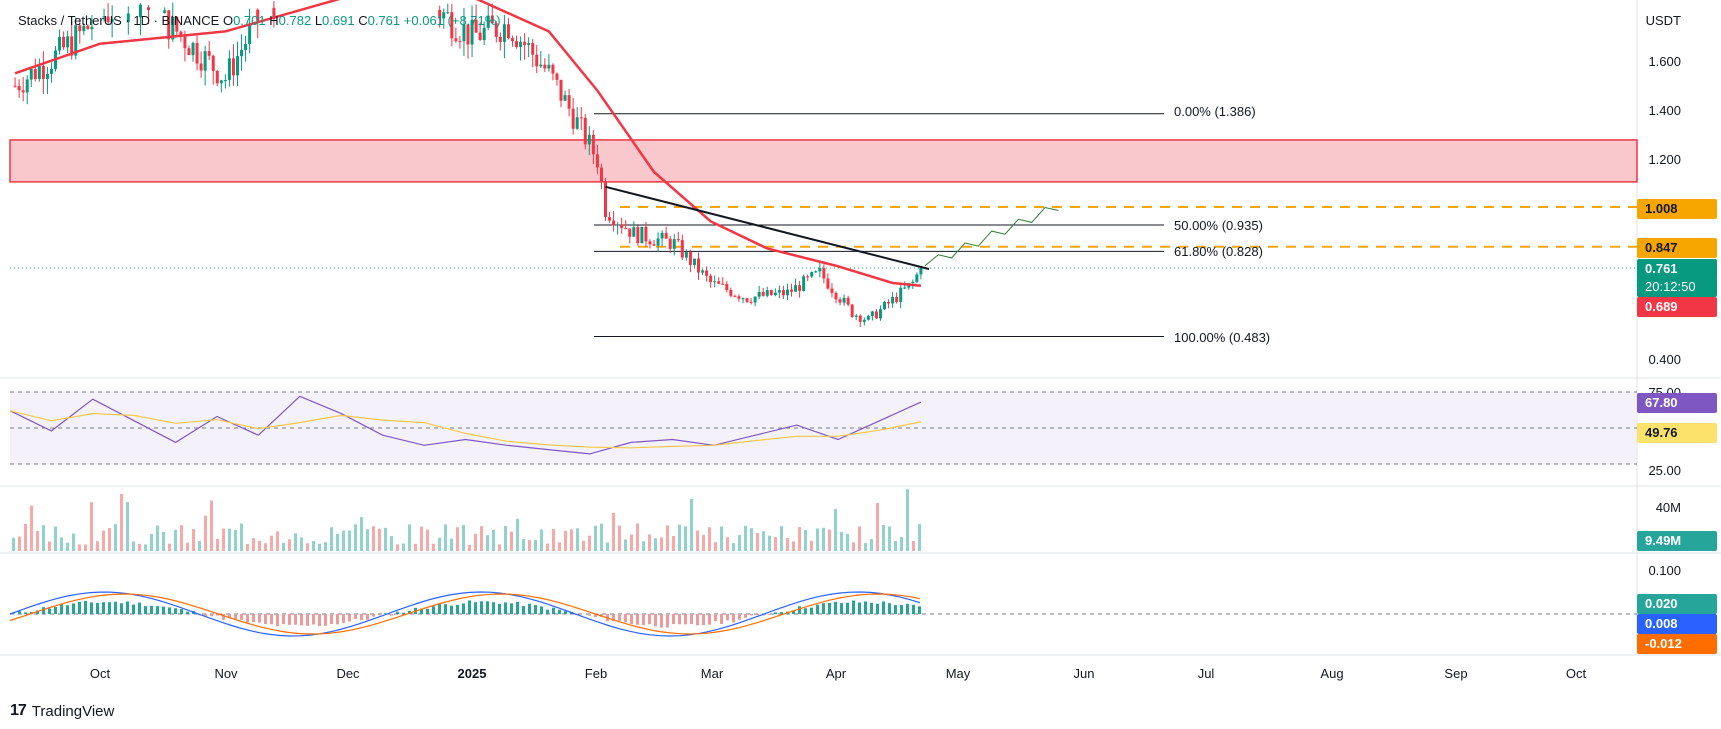  I want to click on close-label: C, so click(363, 20).